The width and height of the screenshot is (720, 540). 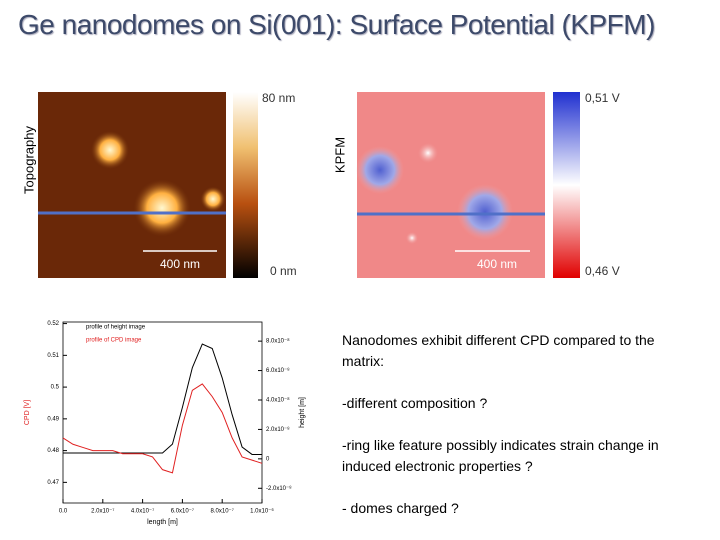 I want to click on y-tick-label: 0.49, so click(x=53, y=419).